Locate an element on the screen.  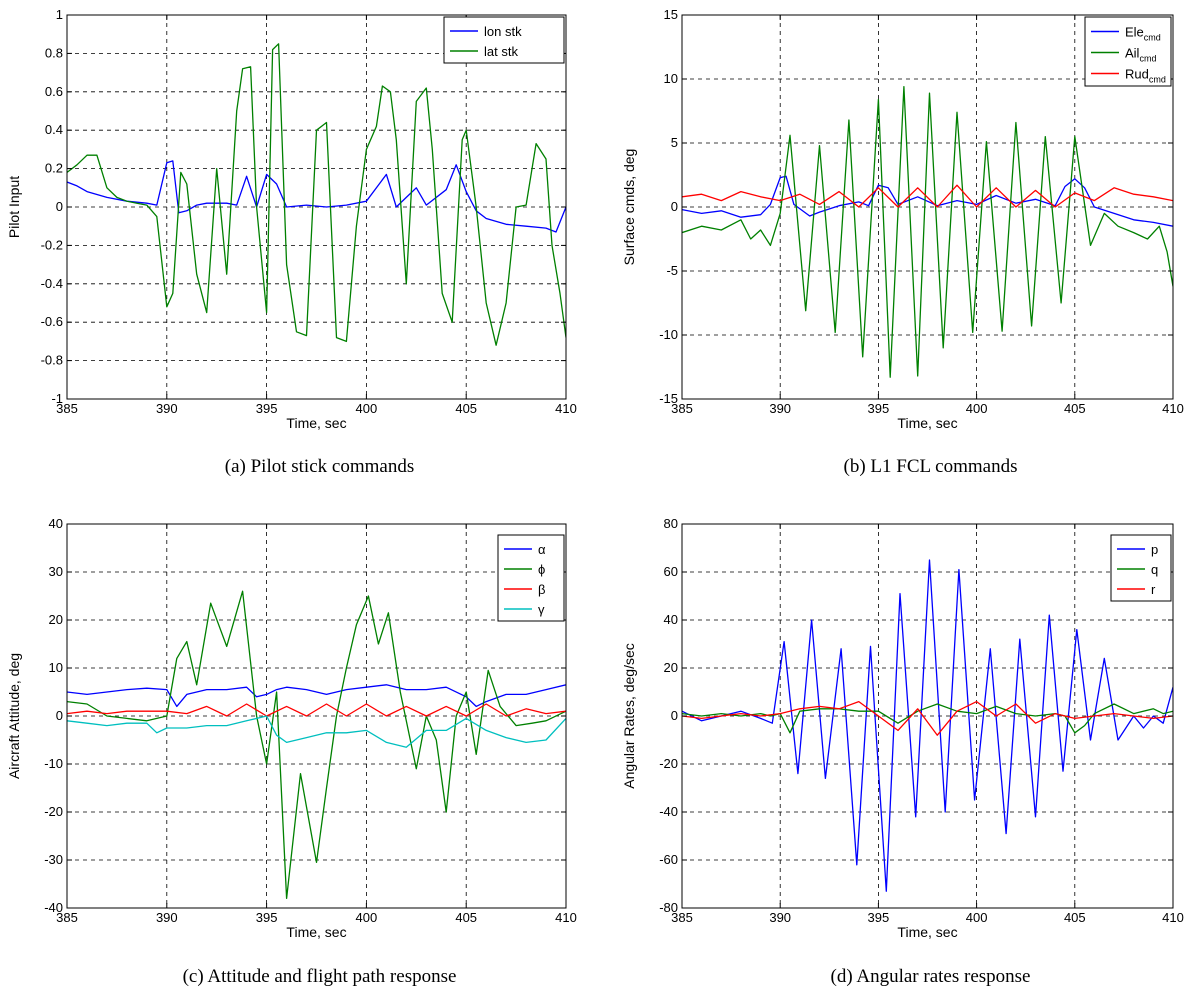
legend-label: ϕ is located at coordinates (541, 569).